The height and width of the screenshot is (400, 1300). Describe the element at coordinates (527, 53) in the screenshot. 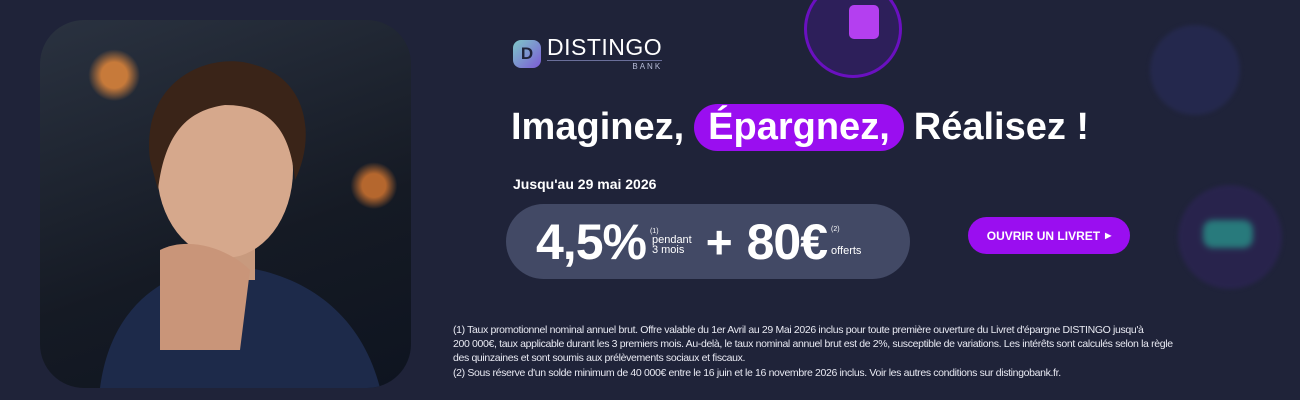

I see `distingo-logo-icon: D` at that location.